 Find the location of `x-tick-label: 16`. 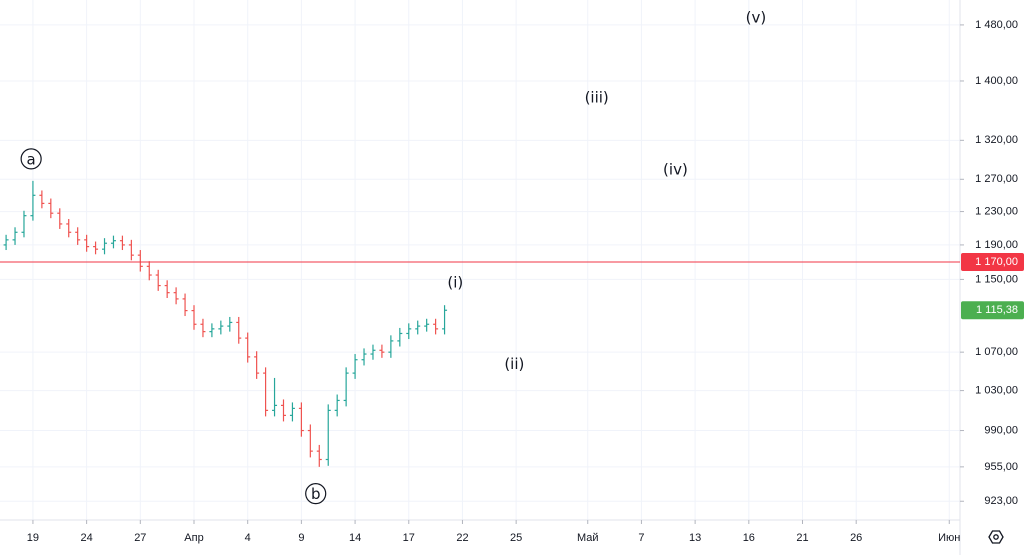

x-tick-label: 16 is located at coordinates (749, 538).